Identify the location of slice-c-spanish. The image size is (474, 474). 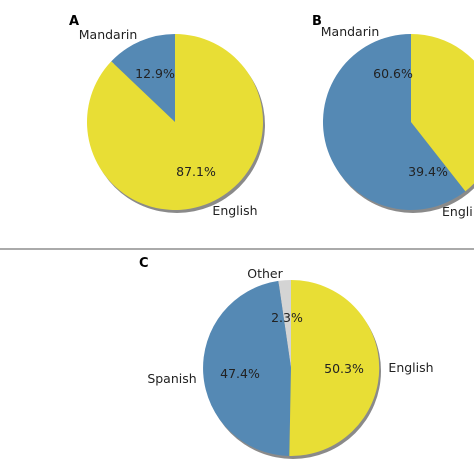
(247, 368).